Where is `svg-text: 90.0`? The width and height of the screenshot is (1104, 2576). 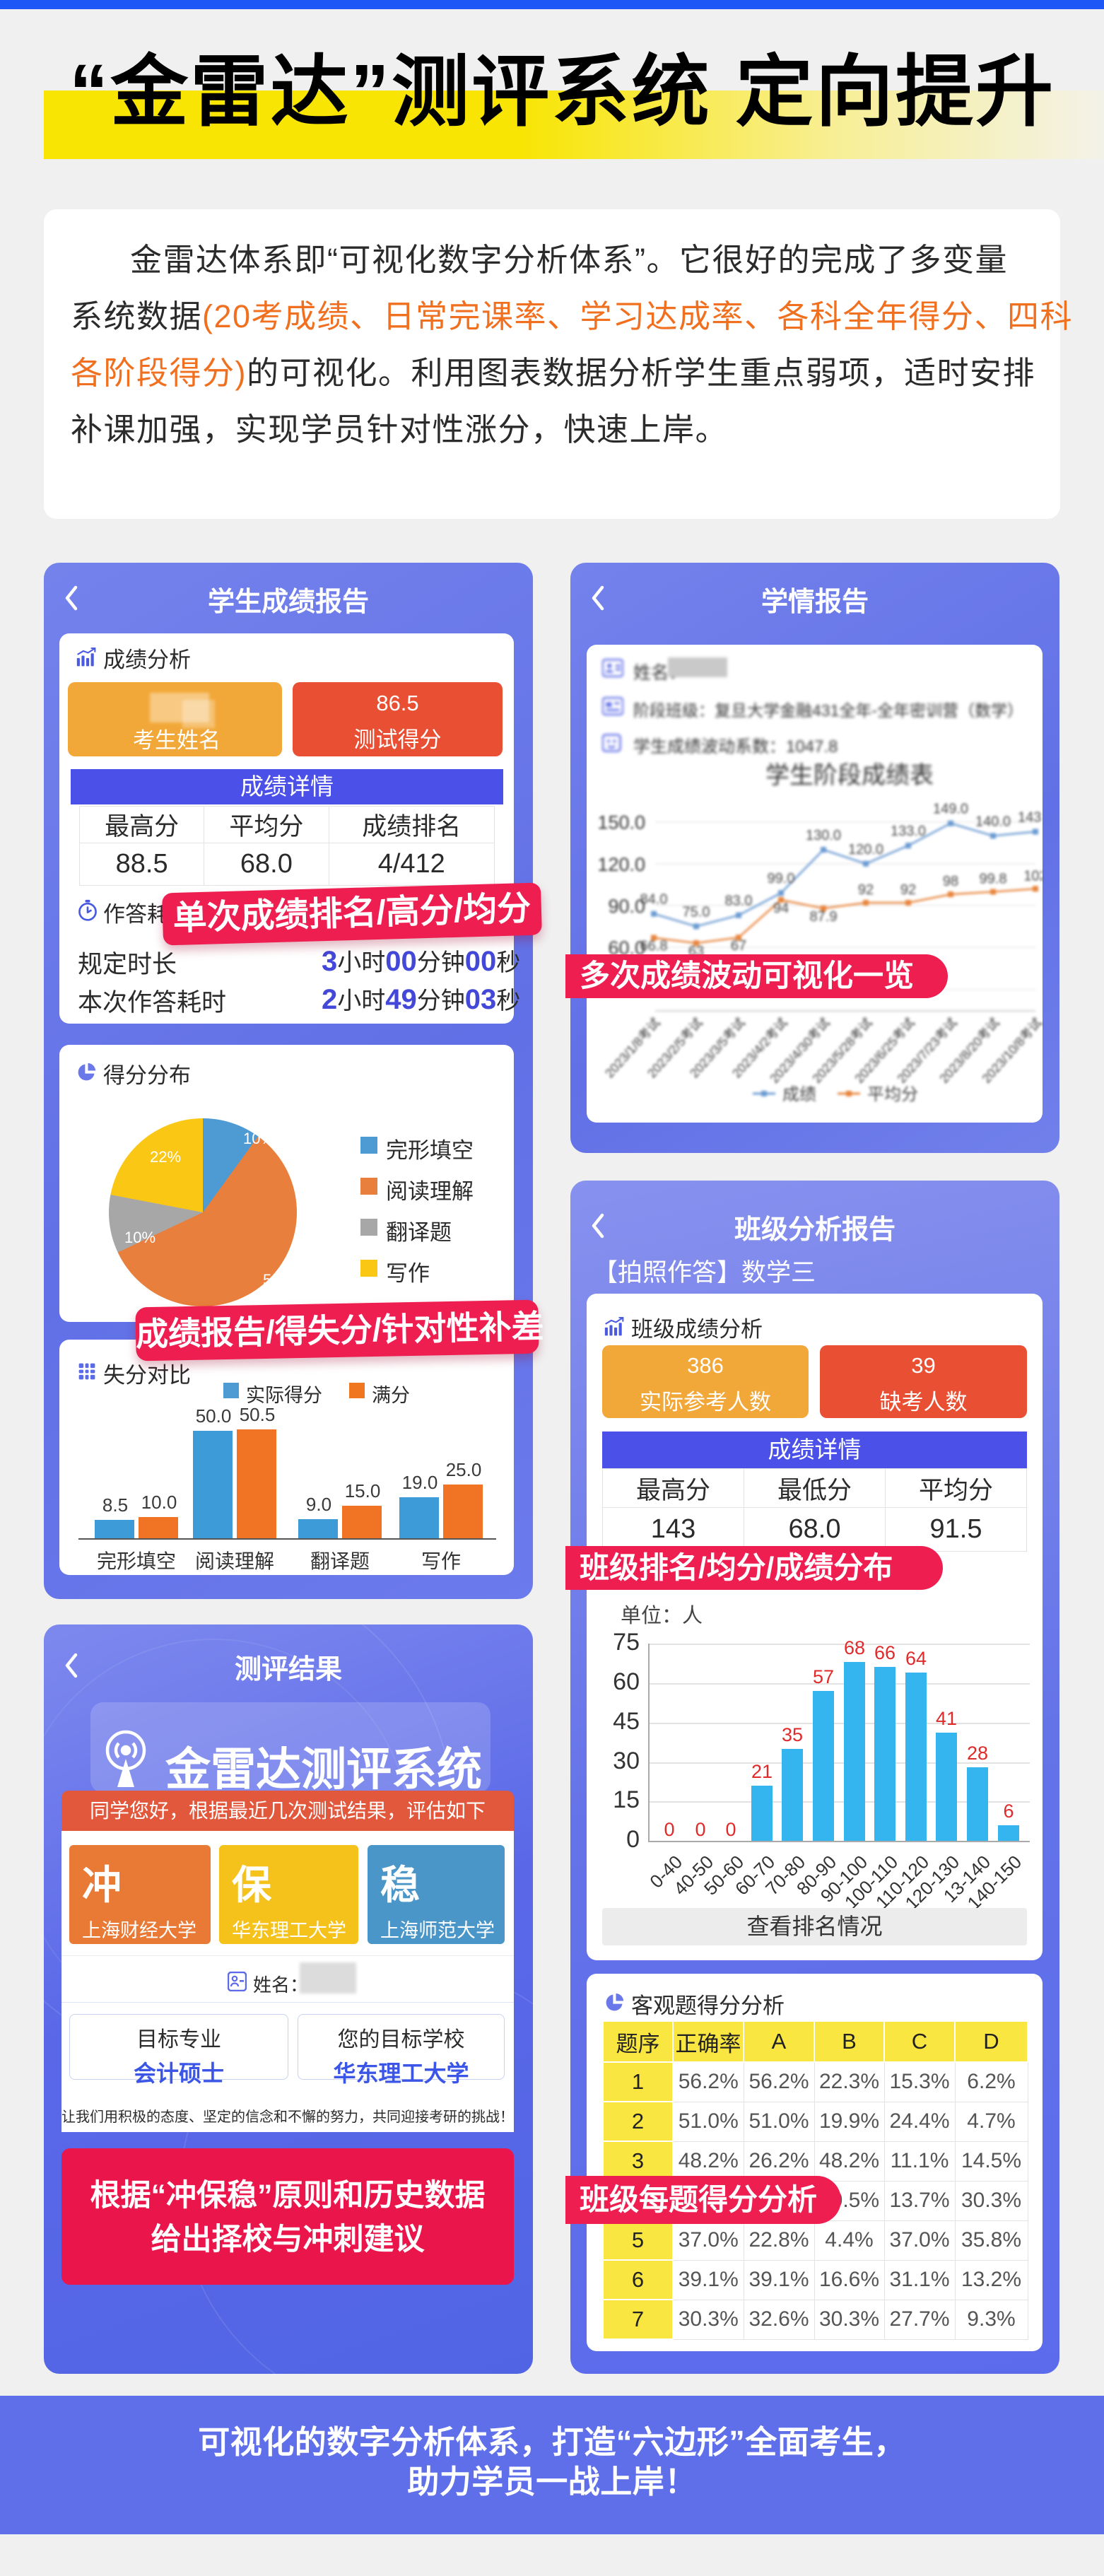 svg-text: 90.0 is located at coordinates (626, 907).